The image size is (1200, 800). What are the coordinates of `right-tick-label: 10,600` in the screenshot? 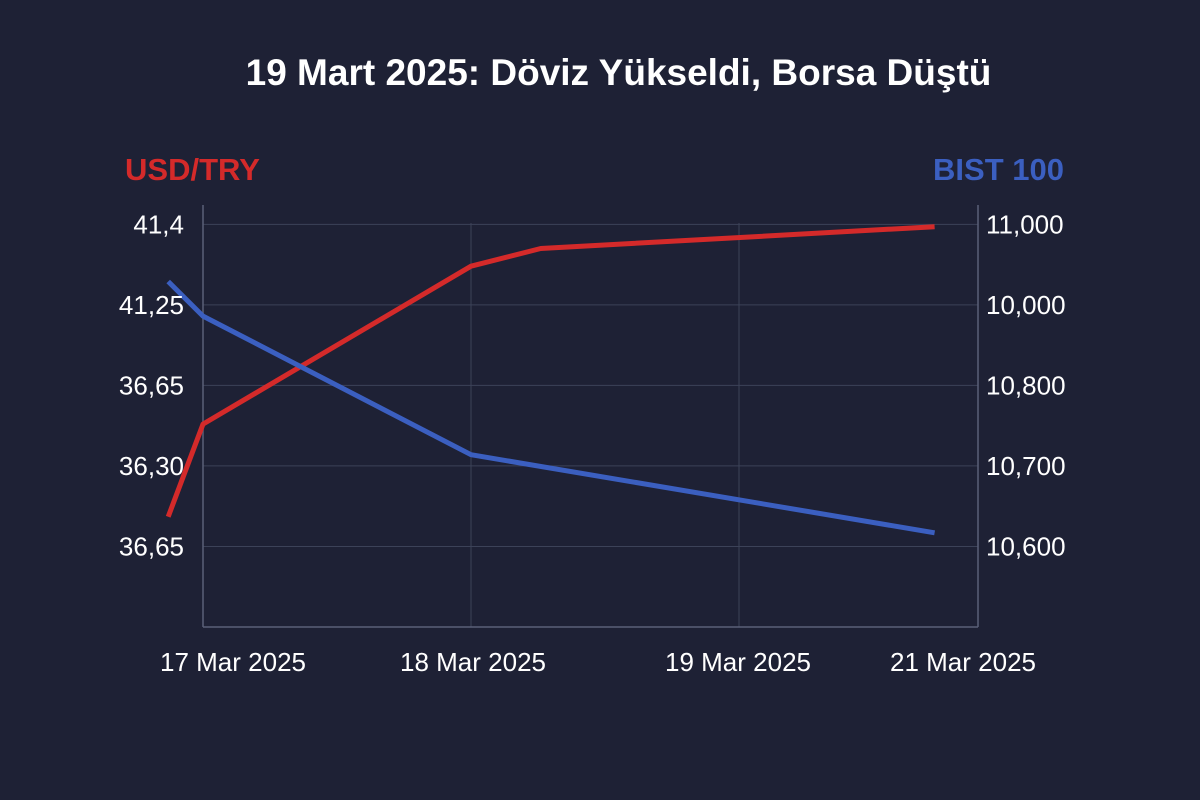 It's located at (1026, 546).